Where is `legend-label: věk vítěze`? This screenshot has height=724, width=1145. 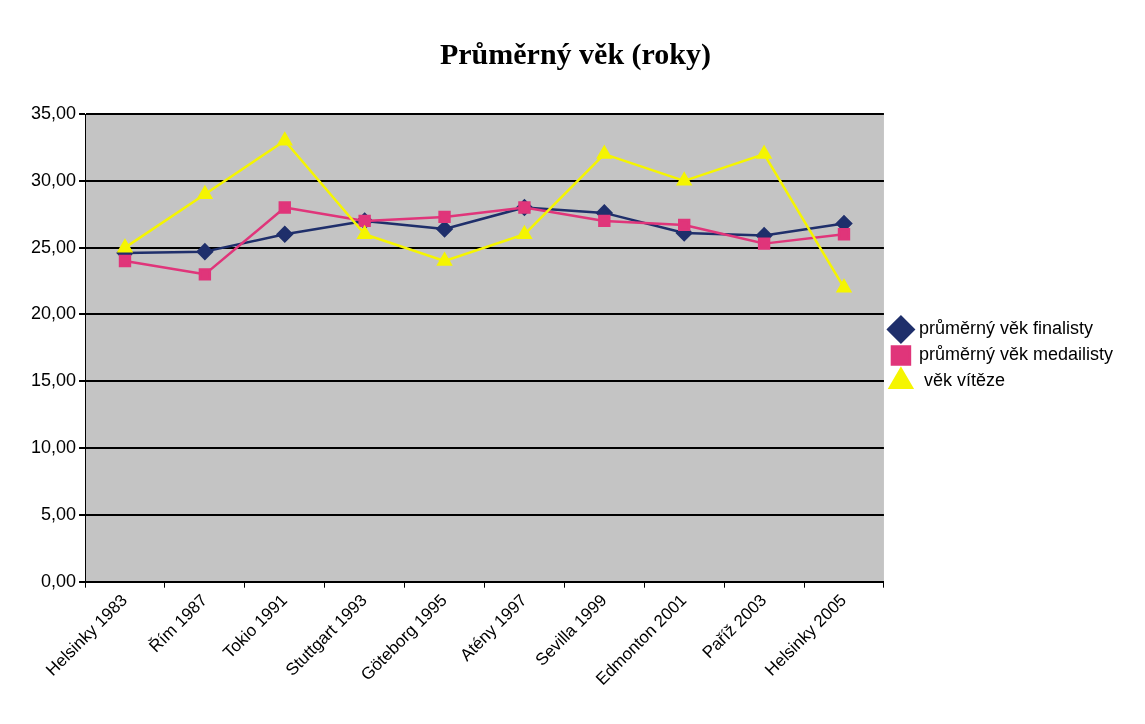
legend-label: věk vítěze is located at coordinates (961, 380).